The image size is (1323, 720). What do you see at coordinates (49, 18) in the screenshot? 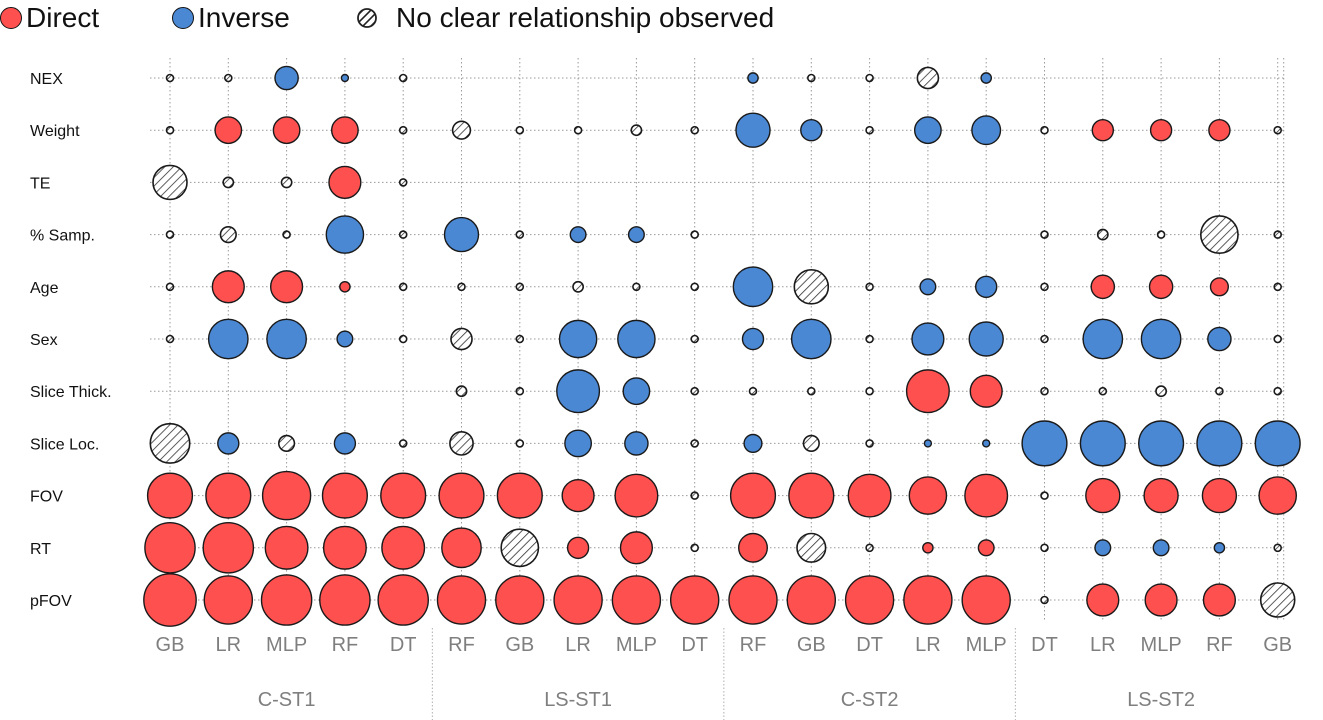
I see `legend-direct: Direct` at bounding box center [49, 18].